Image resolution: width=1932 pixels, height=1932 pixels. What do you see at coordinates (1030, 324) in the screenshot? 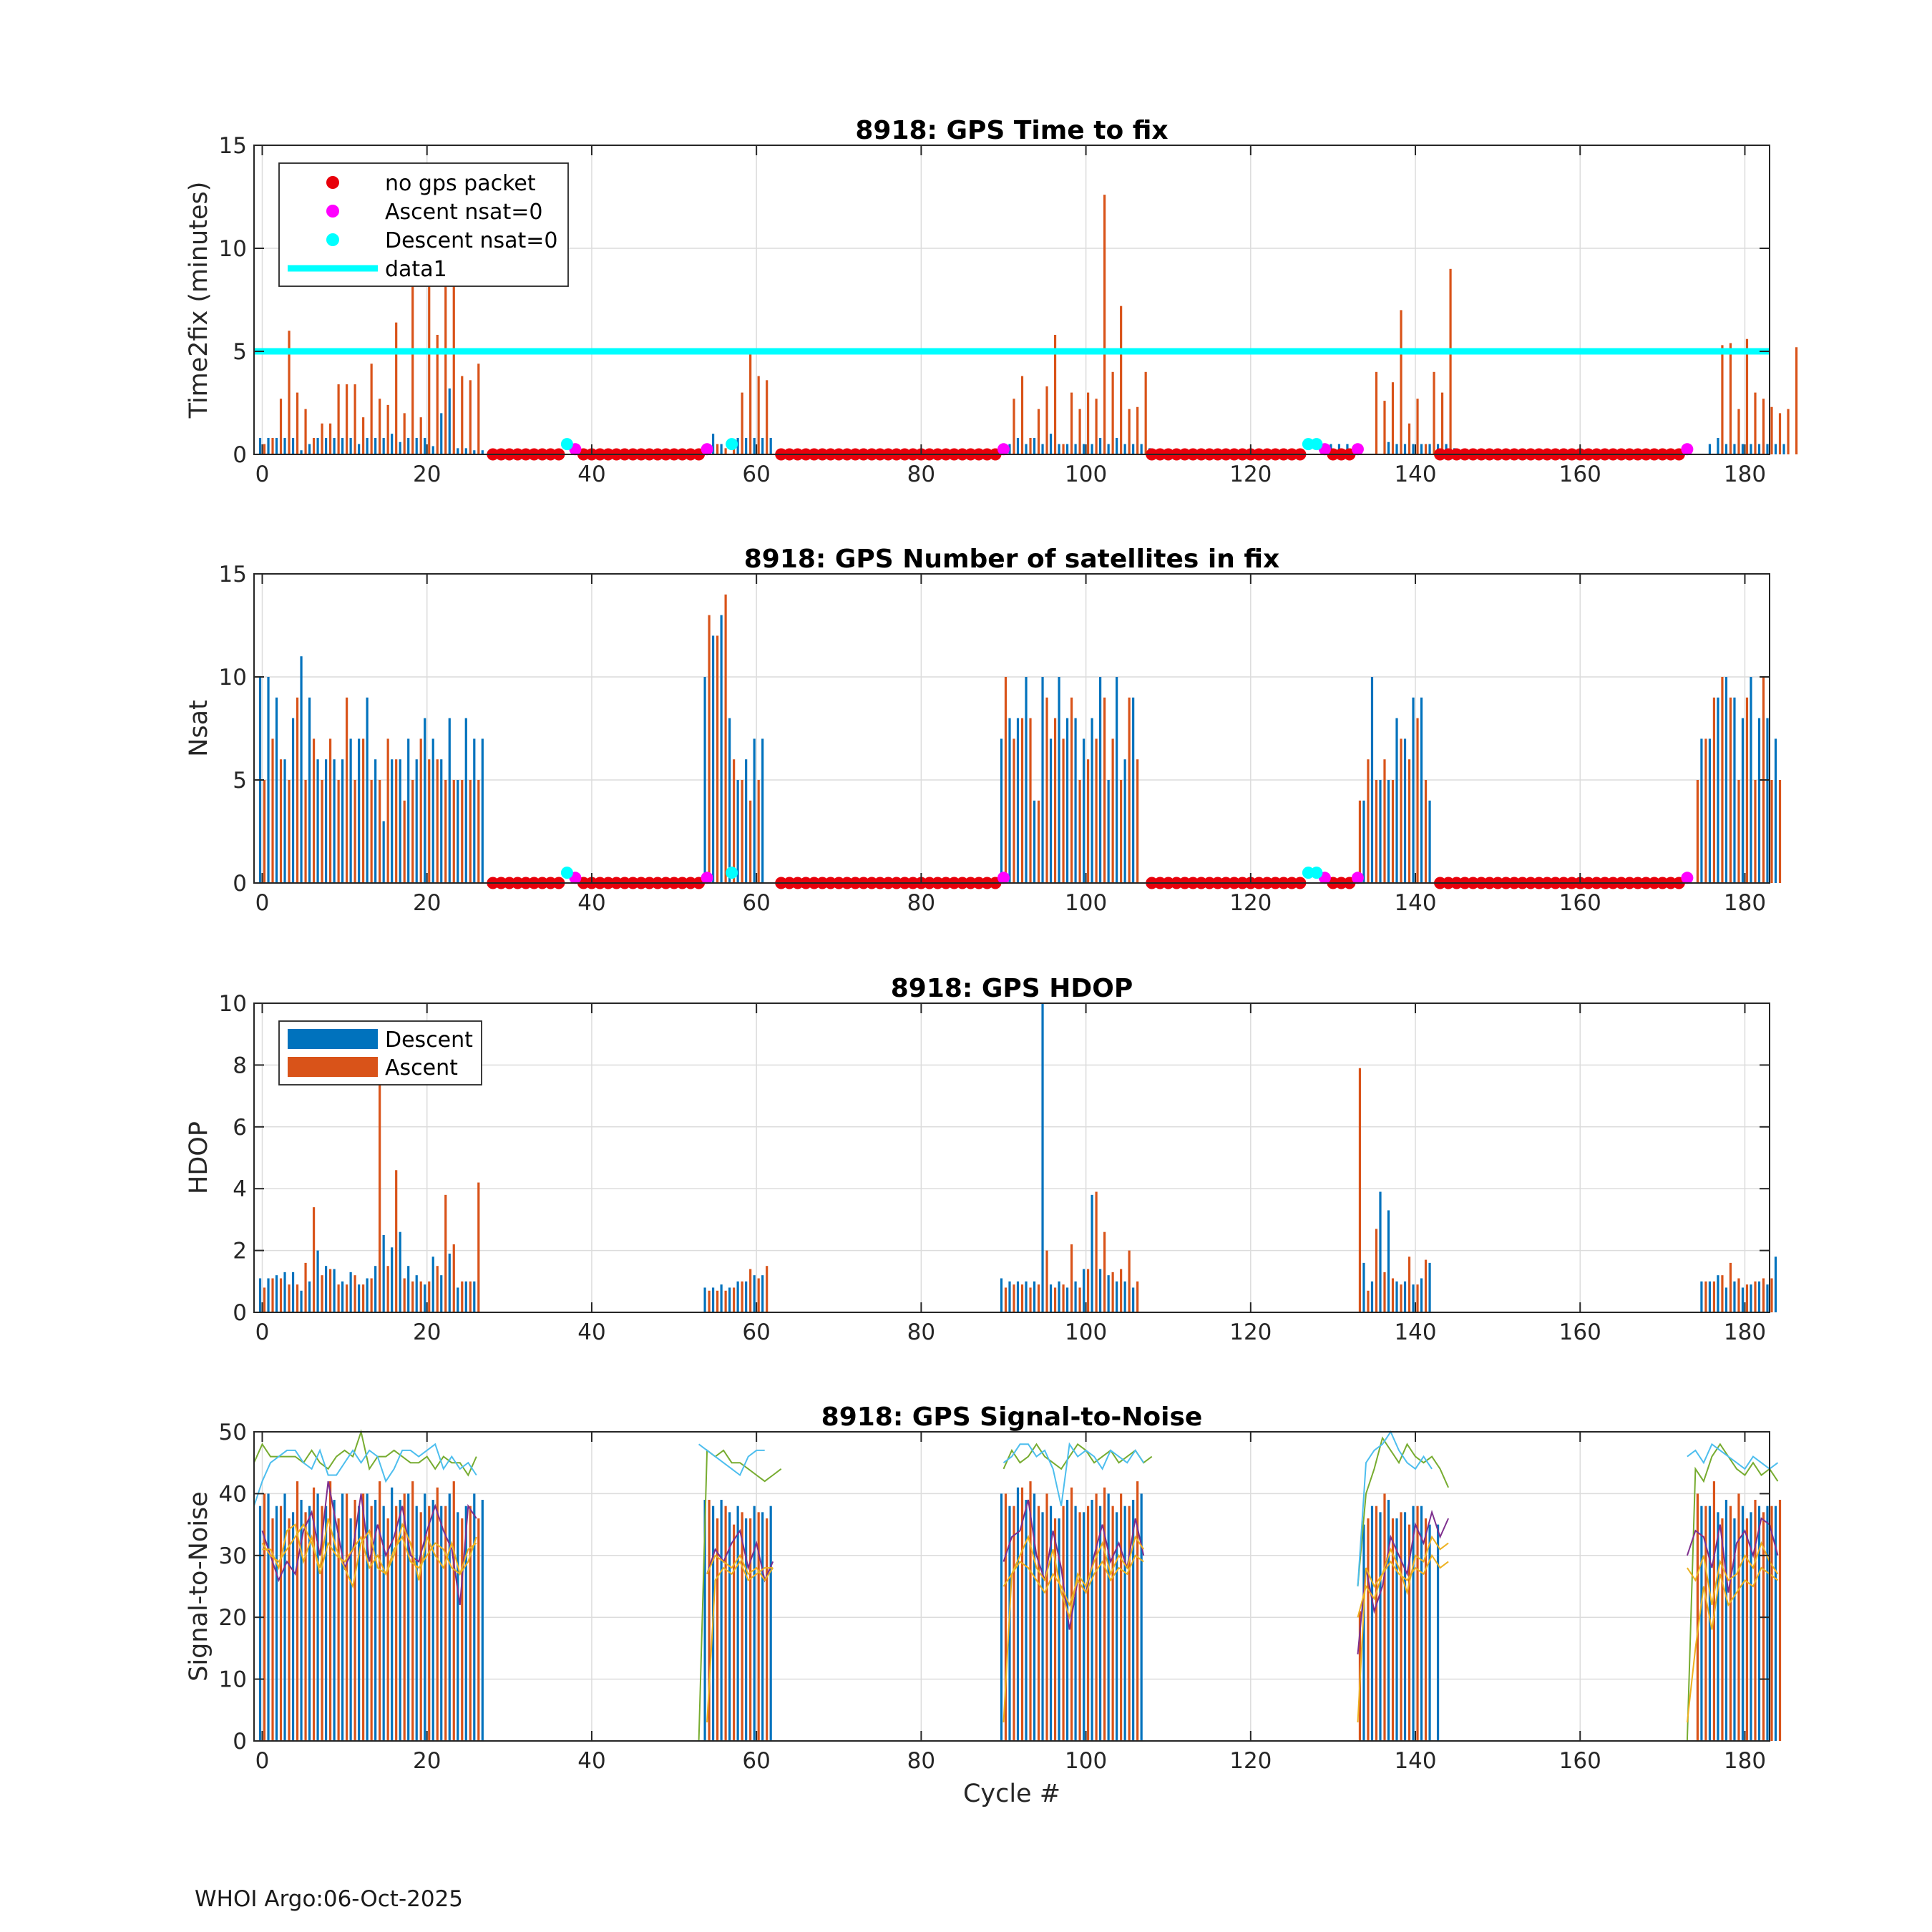
I see `bar-series-ascent` at bounding box center [1030, 324].